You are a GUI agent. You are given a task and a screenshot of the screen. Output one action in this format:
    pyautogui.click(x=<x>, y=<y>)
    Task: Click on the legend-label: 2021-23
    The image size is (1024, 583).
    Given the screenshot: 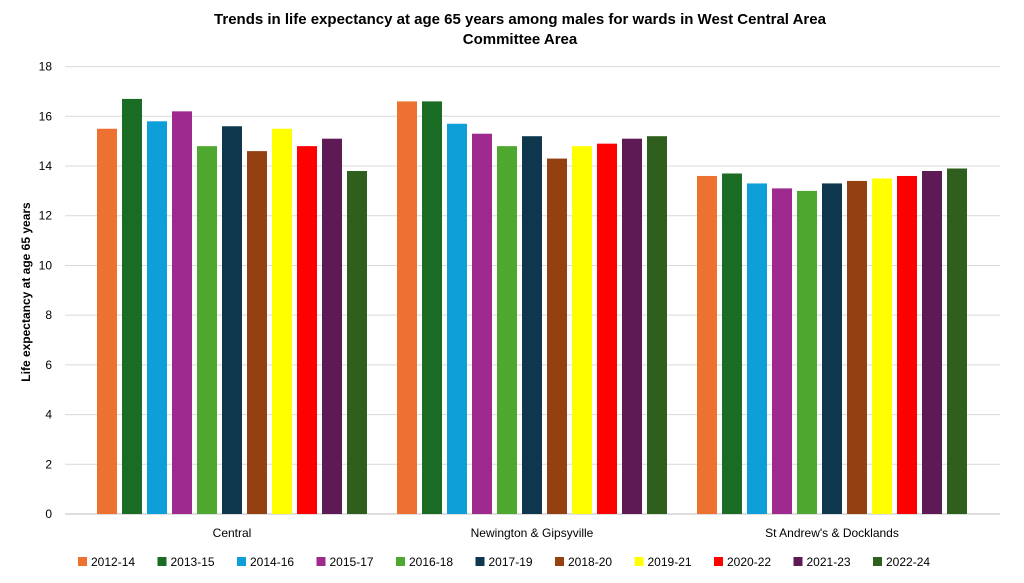 What is the action you would take?
    pyautogui.click(x=829, y=562)
    